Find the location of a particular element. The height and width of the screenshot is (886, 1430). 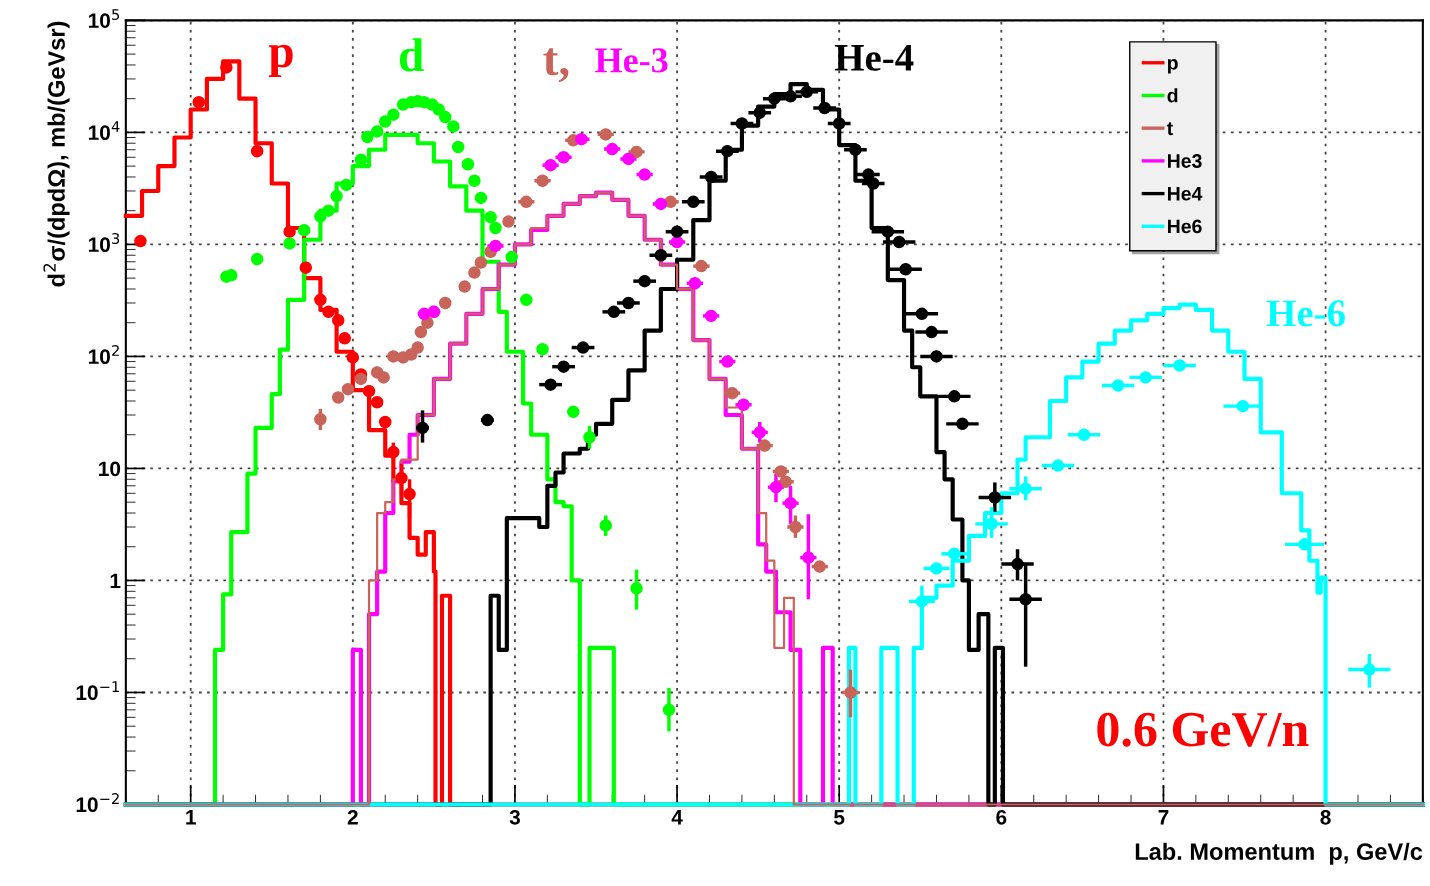

y-tick-label: 1 is located at coordinates (115, 581).